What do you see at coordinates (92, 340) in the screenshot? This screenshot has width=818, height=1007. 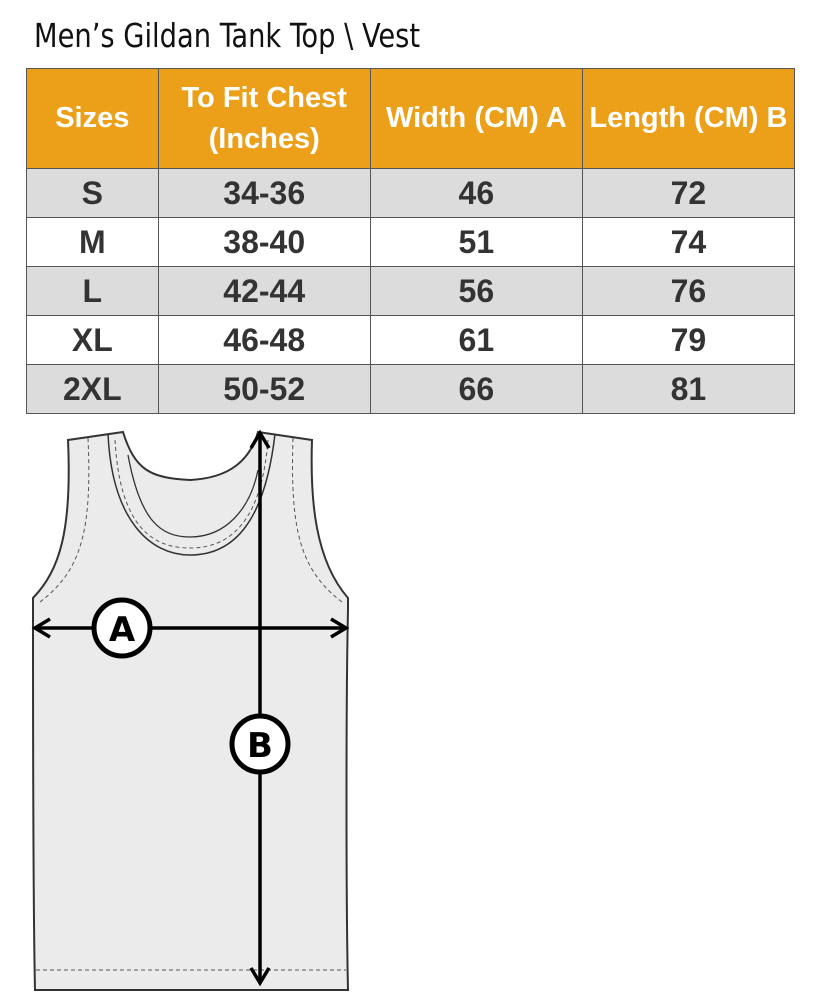 I see `cell-size: XL` at bounding box center [92, 340].